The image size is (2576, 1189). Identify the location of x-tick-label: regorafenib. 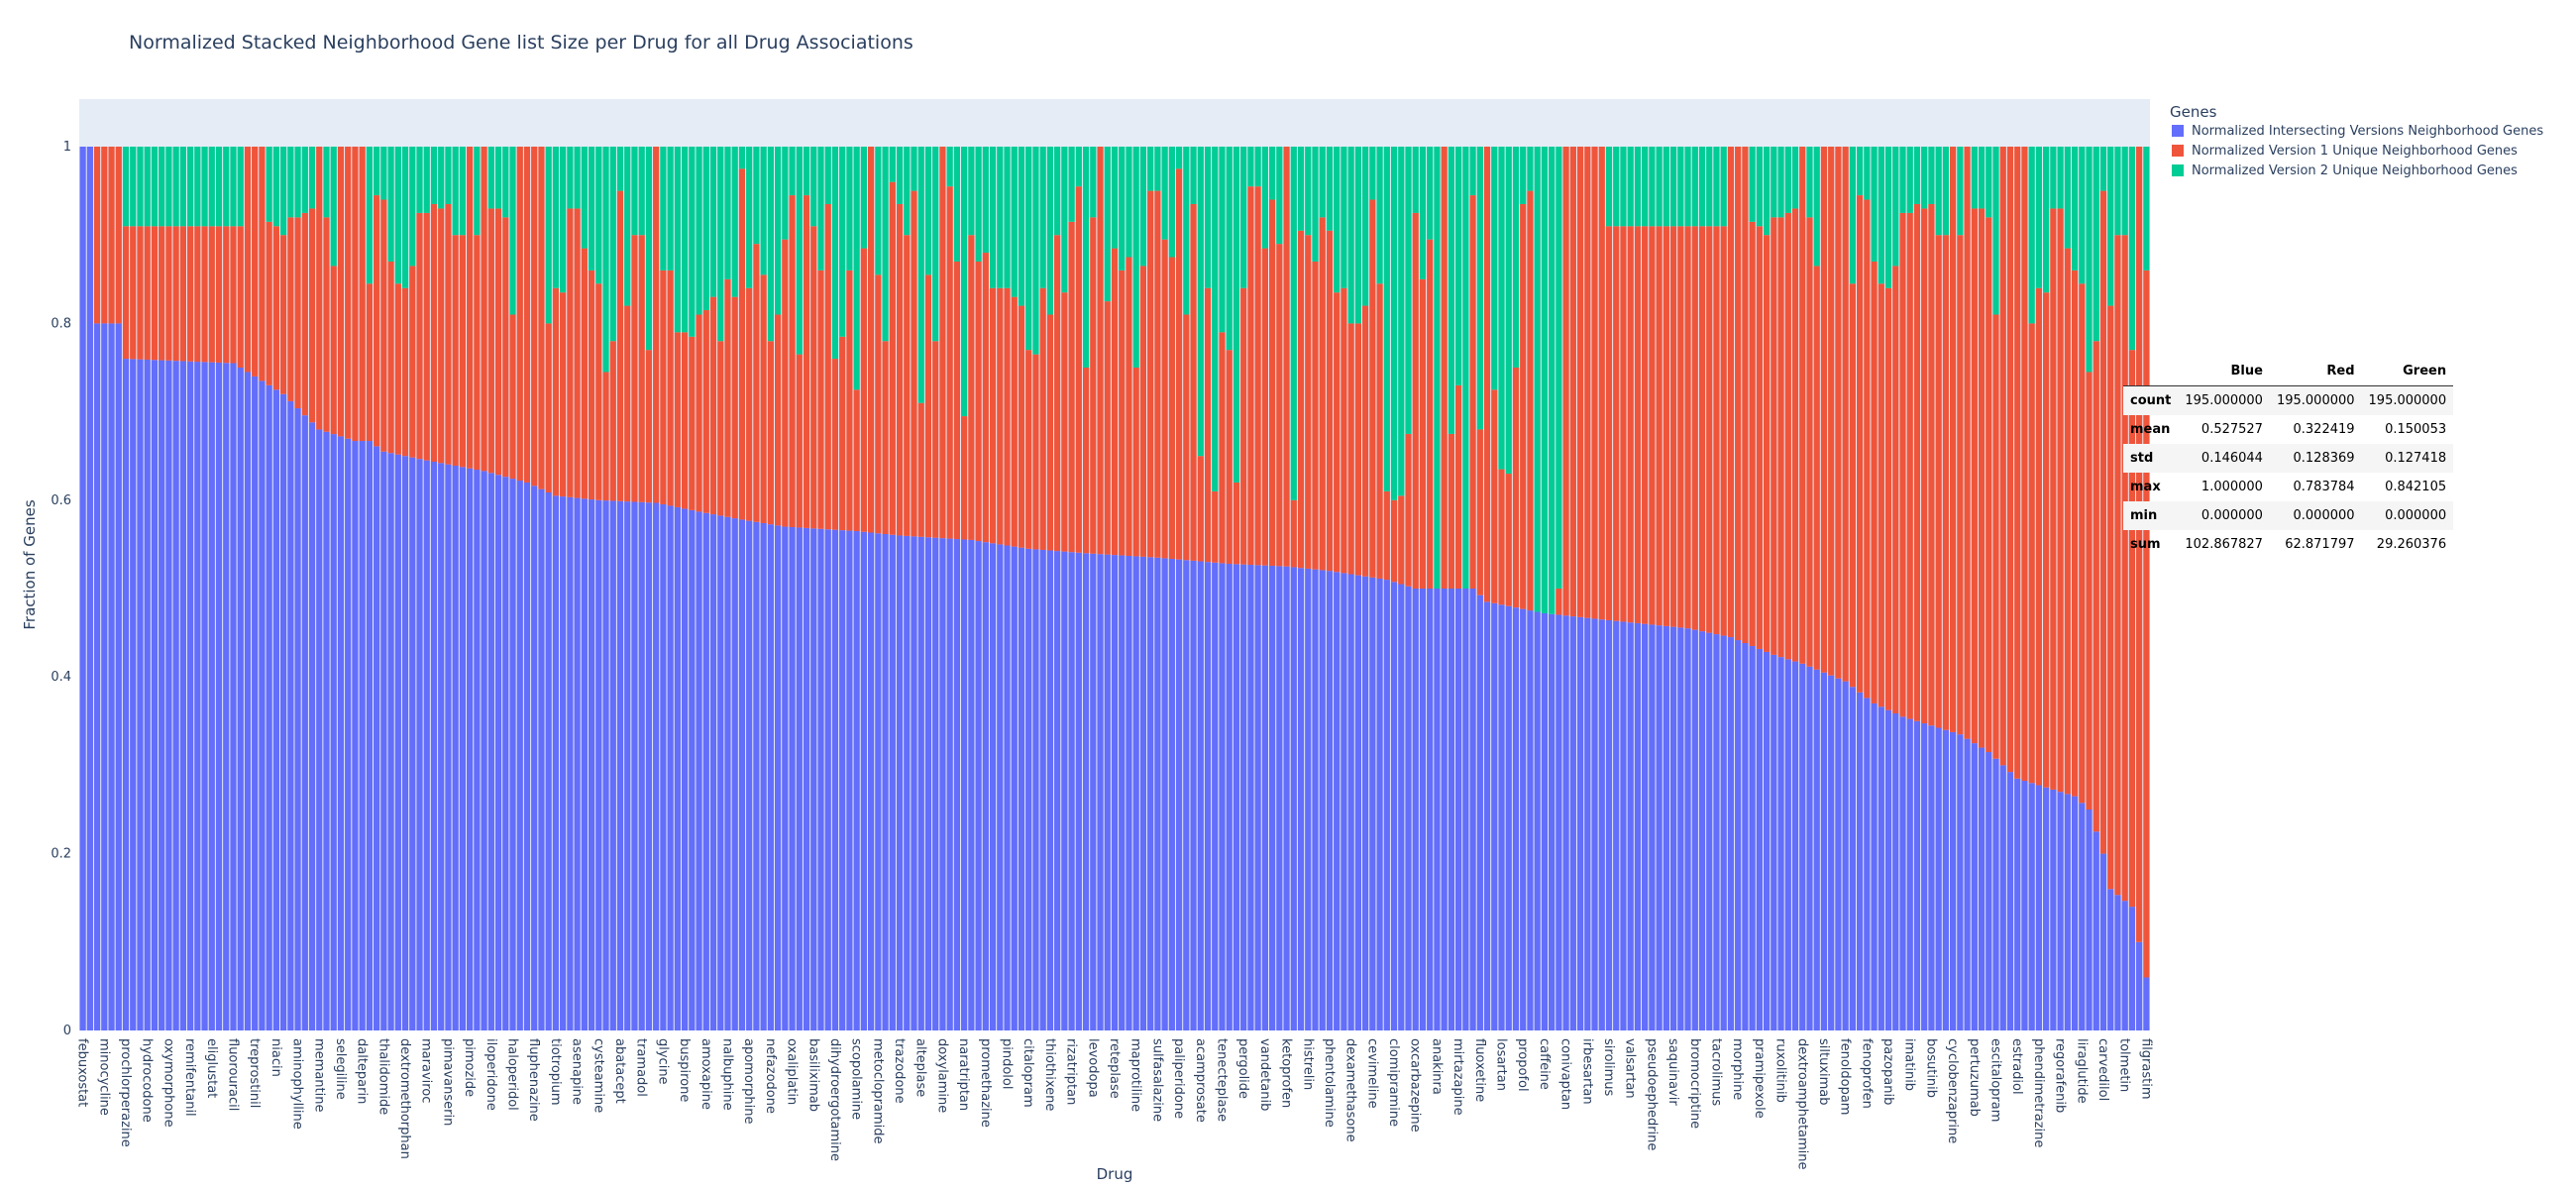
(2060, 1075).